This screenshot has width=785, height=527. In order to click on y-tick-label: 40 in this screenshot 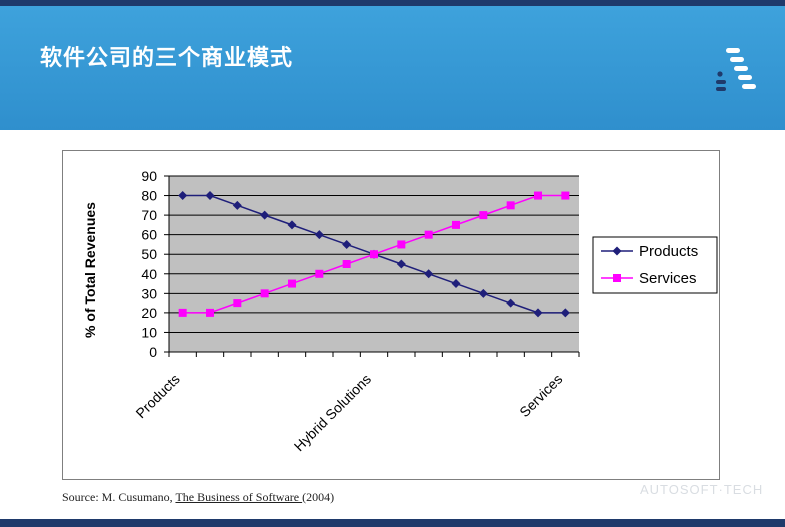, I will do `click(149, 274)`.